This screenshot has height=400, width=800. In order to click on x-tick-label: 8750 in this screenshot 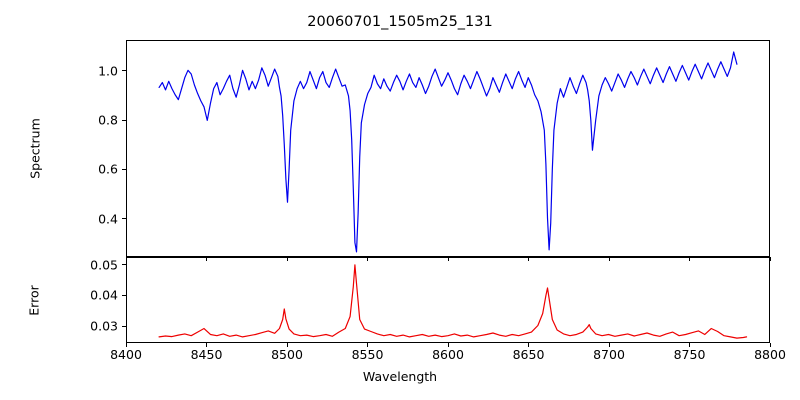, I will do `click(689, 354)`.